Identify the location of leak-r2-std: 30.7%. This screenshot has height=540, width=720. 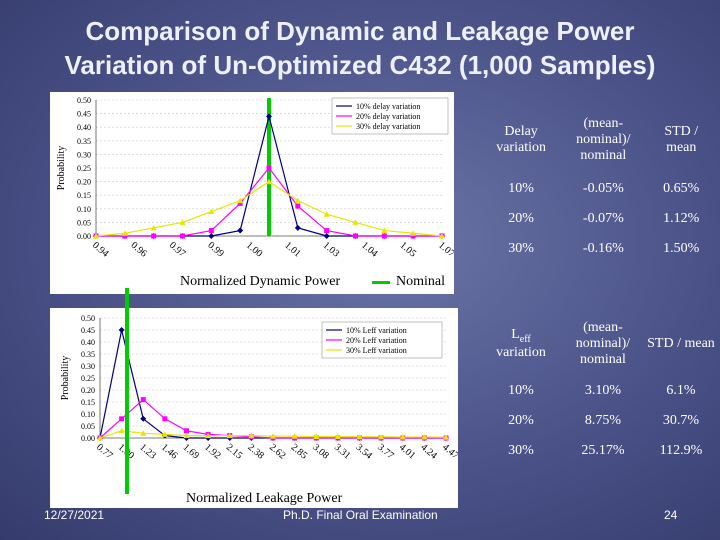
(681, 420).